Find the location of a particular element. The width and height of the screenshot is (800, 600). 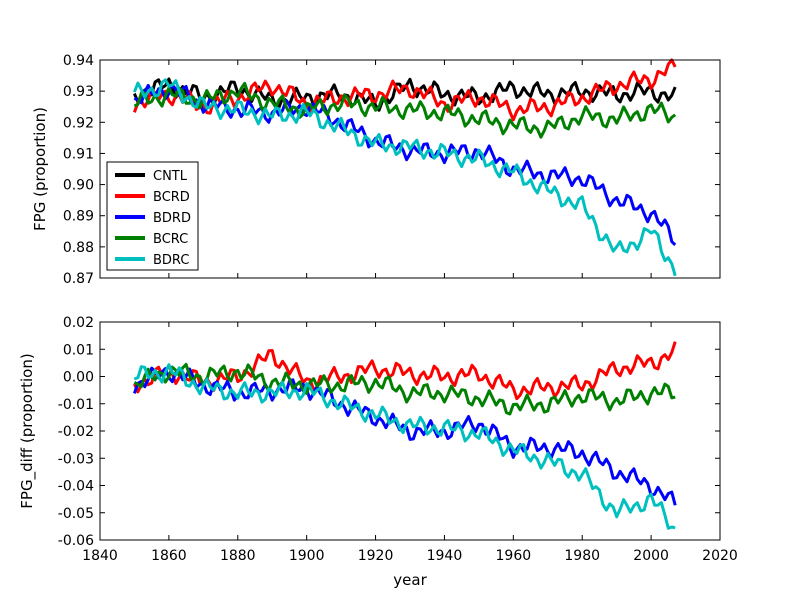

y-tick-label: -0.04 is located at coordinates (76, 487).